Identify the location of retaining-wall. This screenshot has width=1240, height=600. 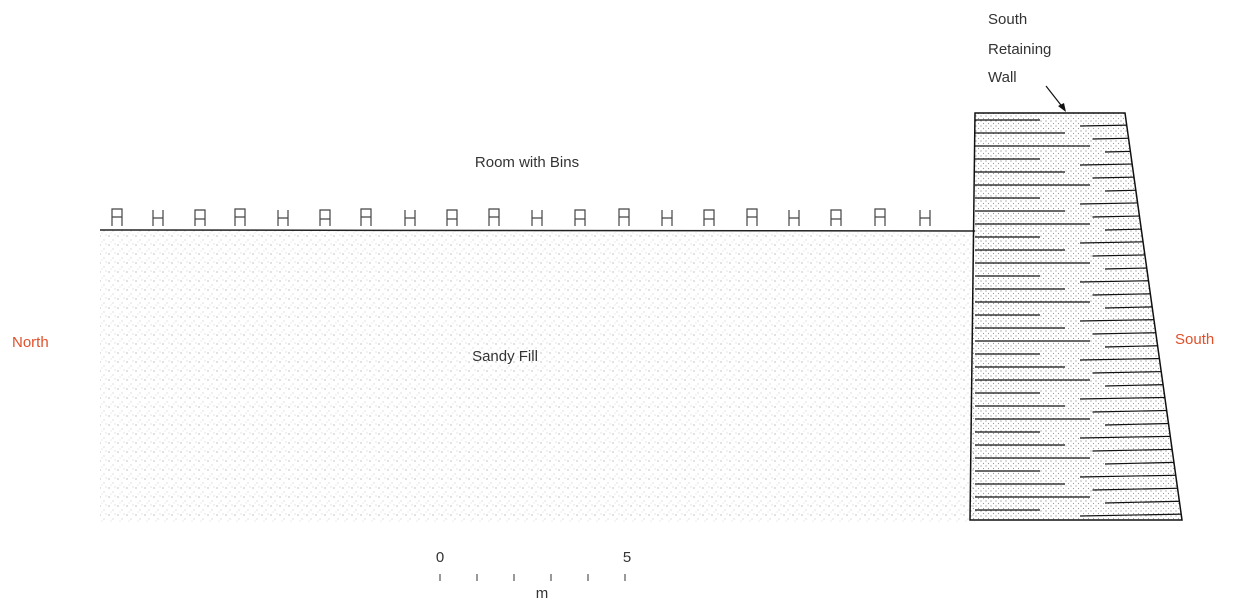
(1076, 316).